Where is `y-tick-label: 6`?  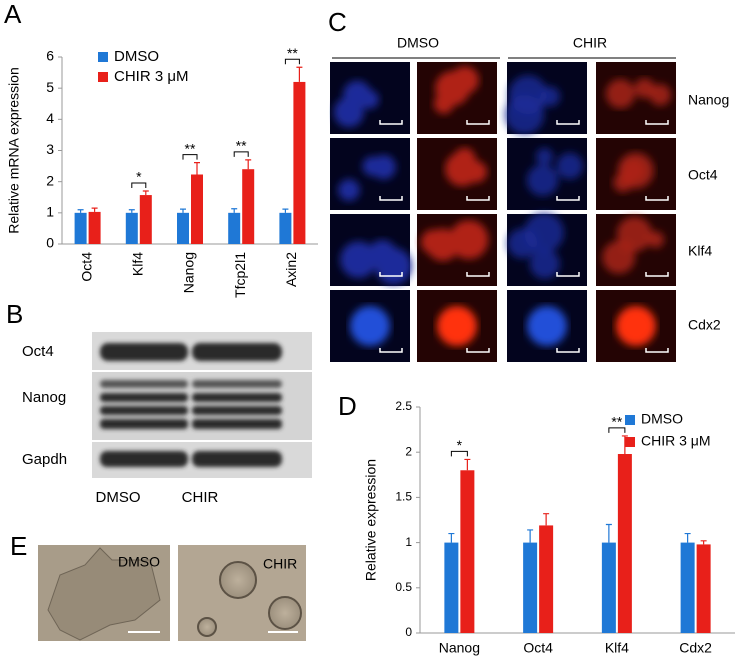
y-tick-label: 6 is located at coordinates (50, 56).